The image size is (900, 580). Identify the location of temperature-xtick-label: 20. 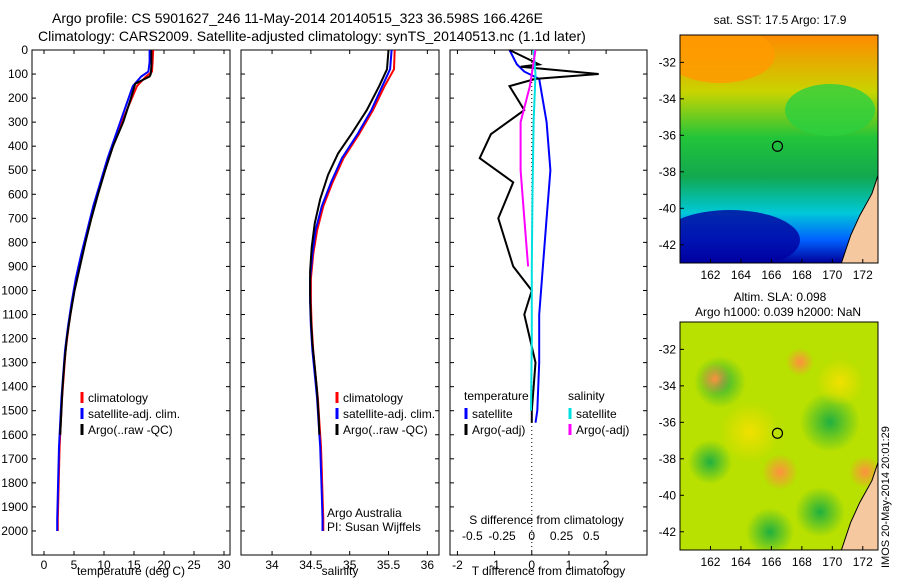
(164, 565).